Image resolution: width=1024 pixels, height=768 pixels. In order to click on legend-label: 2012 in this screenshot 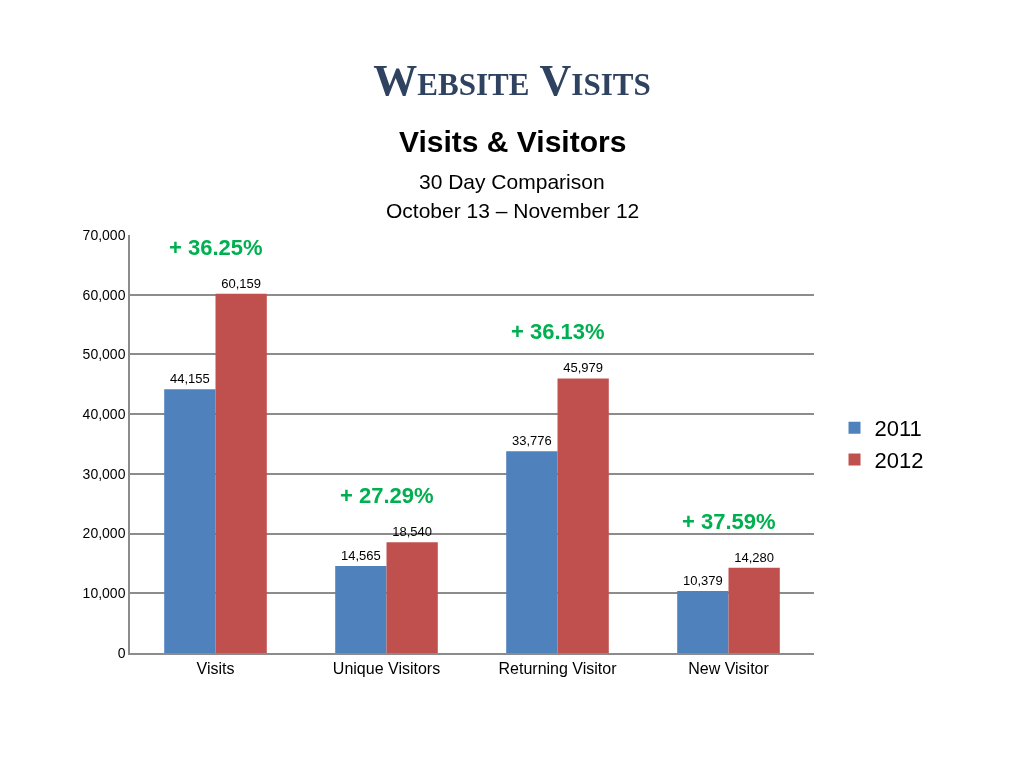, I will do `click(899, 460)`.